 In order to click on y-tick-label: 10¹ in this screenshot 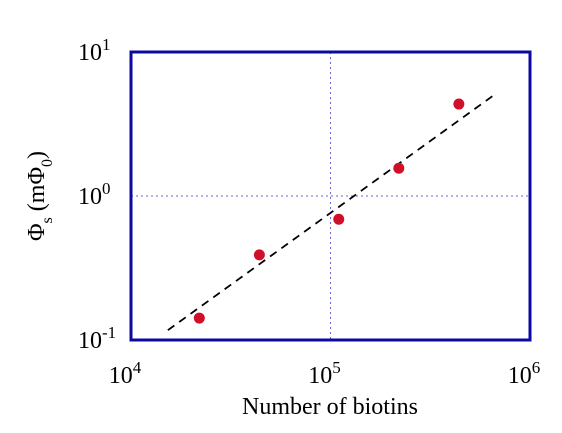, I will do `click(94, 50)`.